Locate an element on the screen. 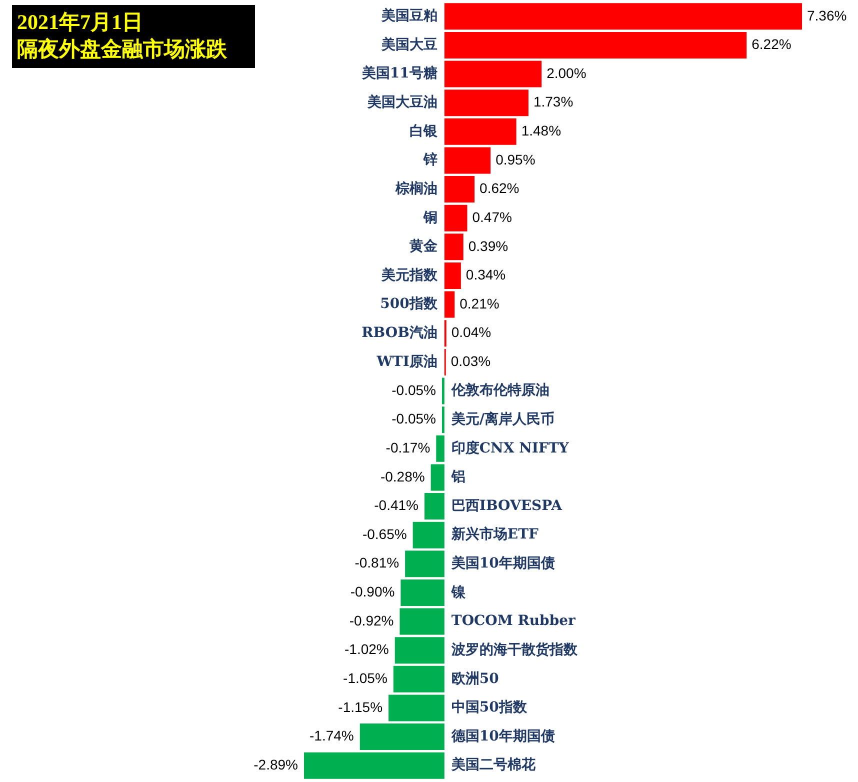 Image resolution: width=858 pixels, height=782 pixels. data-label: 1.73% is located at coordinates (553, 102).